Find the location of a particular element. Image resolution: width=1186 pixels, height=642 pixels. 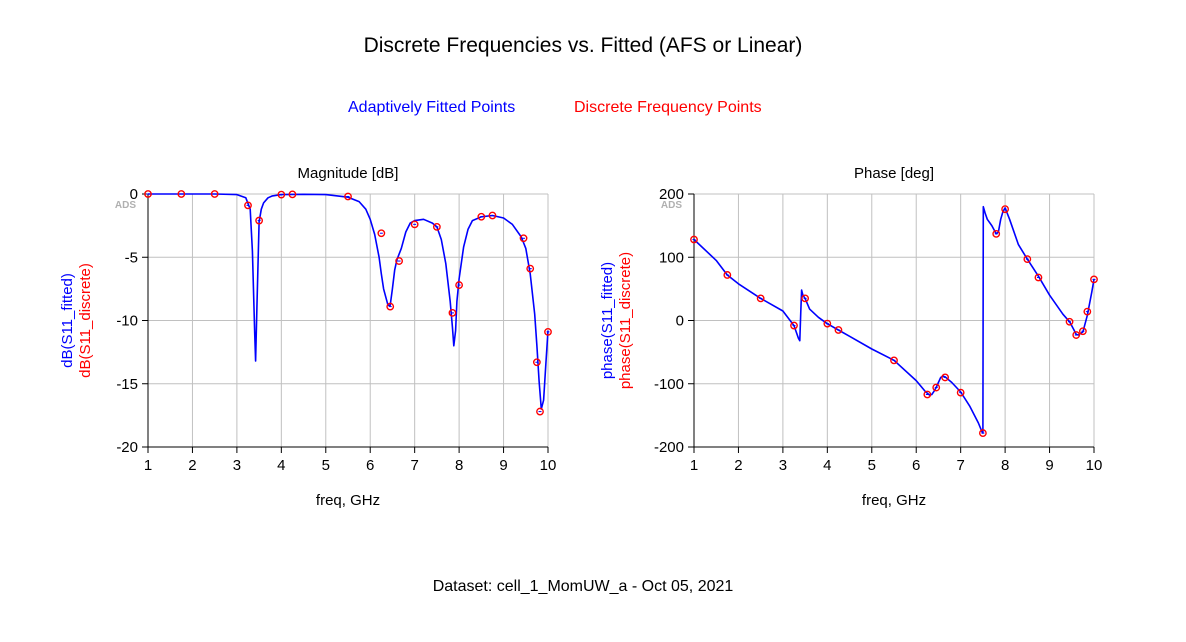

phase-xtick-label: 6 is located at coordinates (916, 465).